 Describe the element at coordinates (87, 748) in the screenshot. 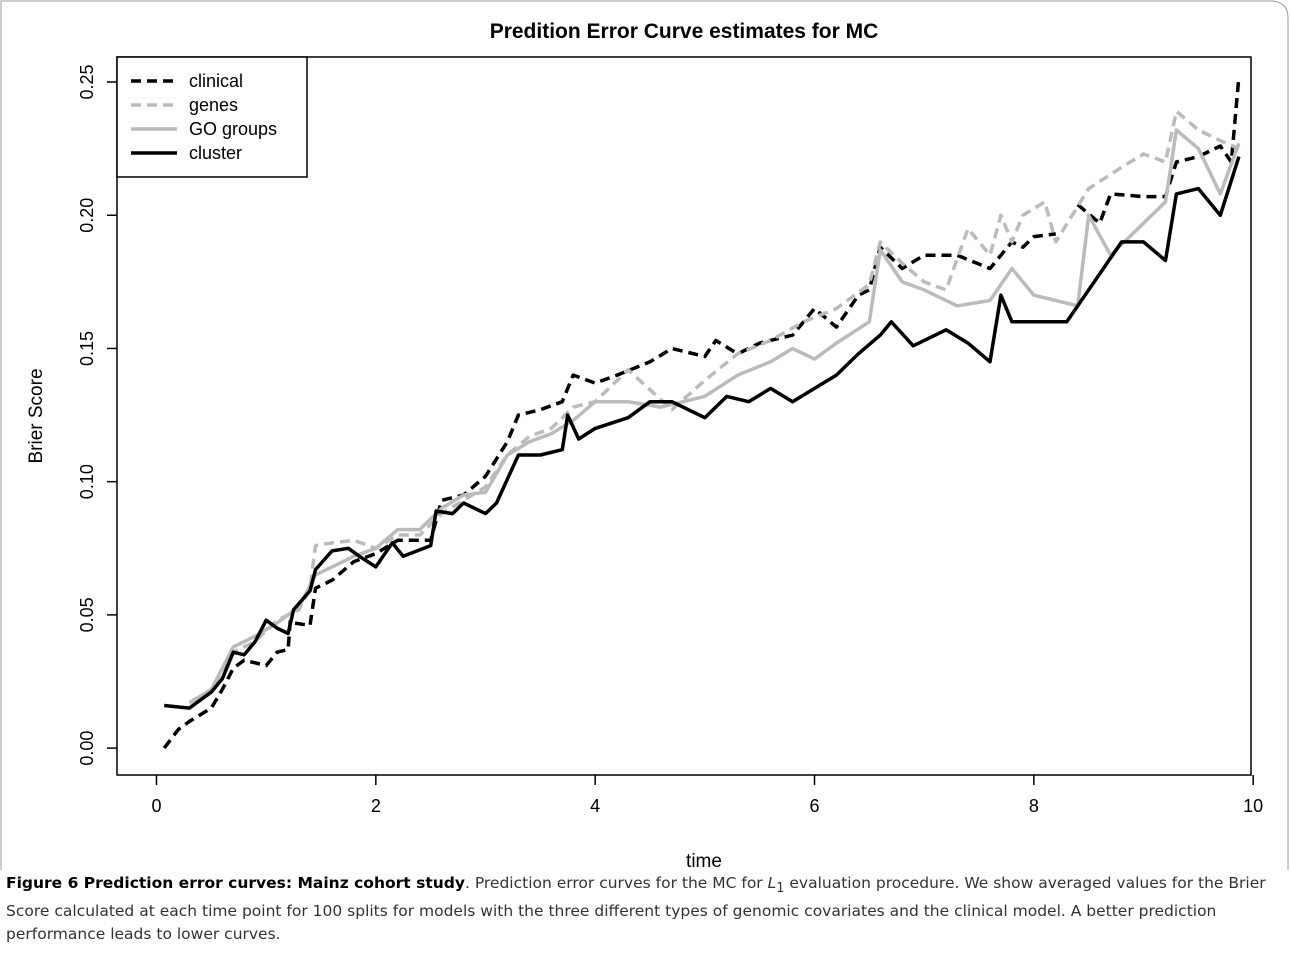

I see `y-tick-label: 0.00` at that location.